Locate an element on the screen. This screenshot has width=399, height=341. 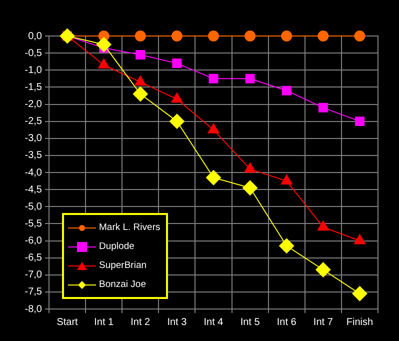
legend-label: Bonzai Joe is located at coordinates (122, 284).